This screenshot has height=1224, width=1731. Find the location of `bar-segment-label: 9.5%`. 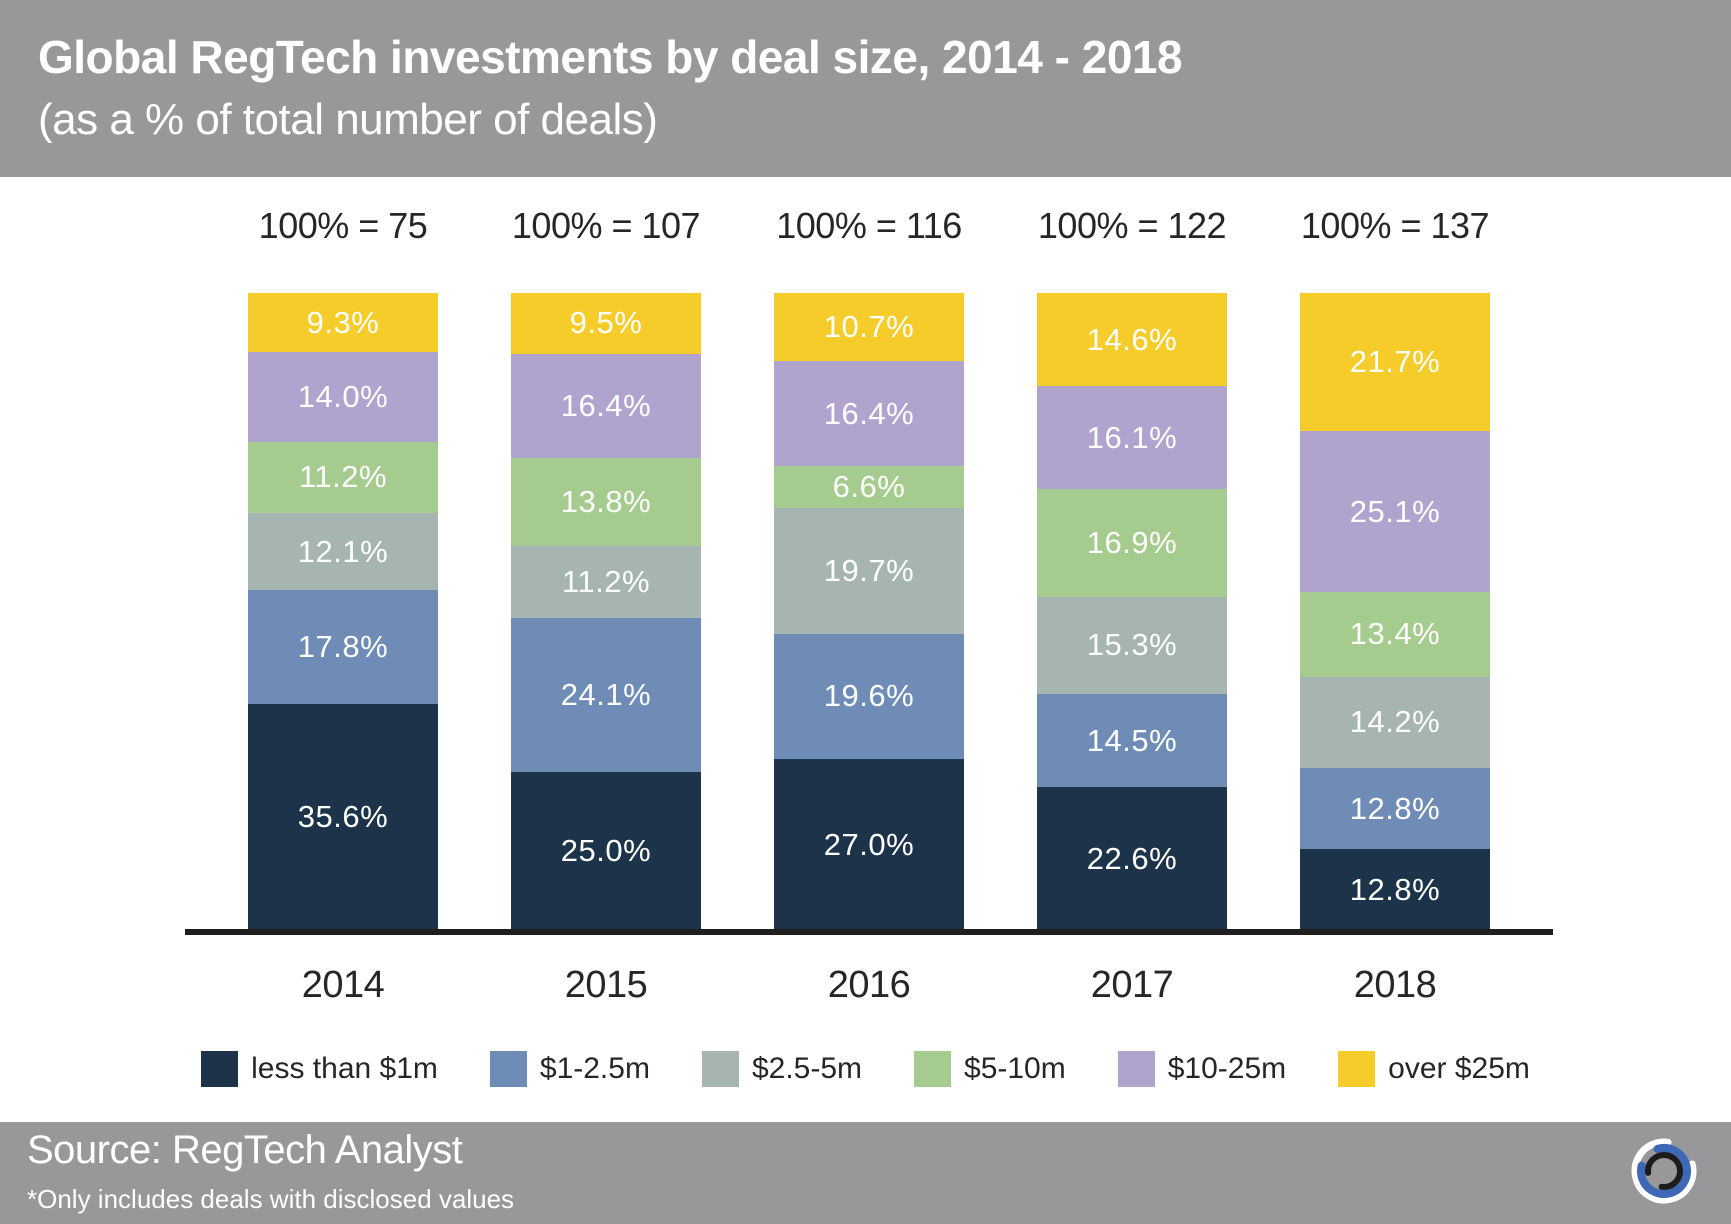

bar-segment-label: 9.5% is located at coordinates (606, 323).